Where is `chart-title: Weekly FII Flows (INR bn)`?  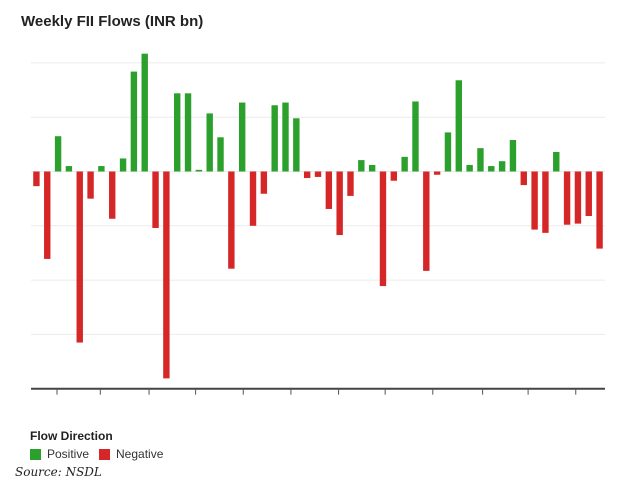
chart-title: Weekly FII Flows (INR bn) is located at coordinates (112, 21).